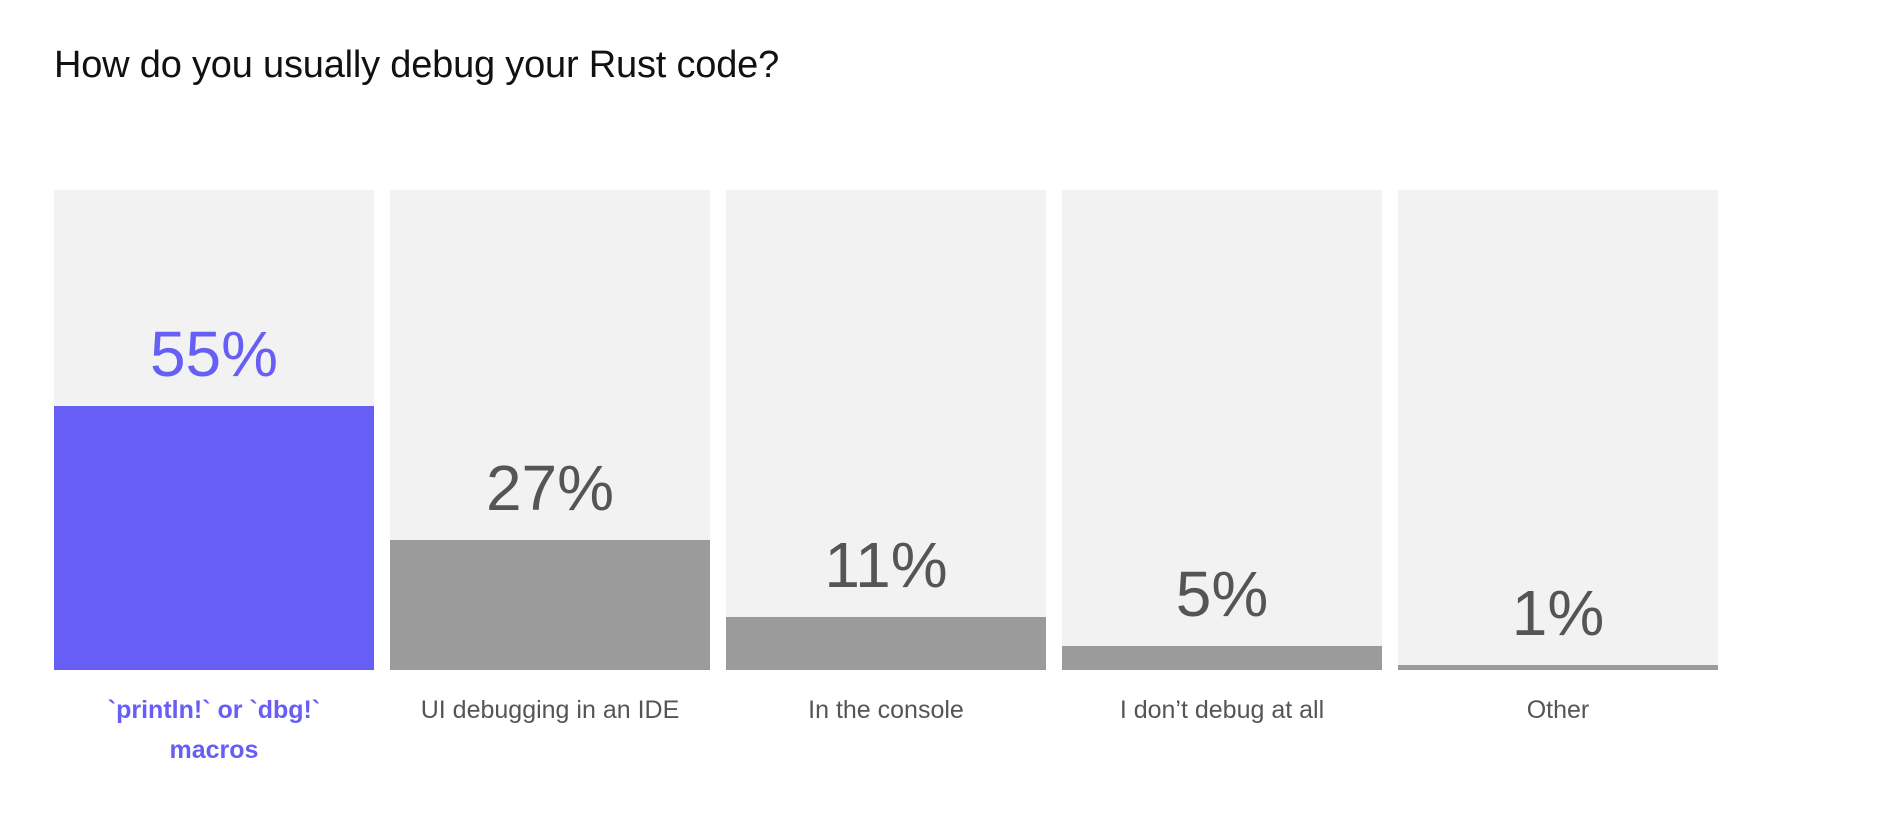 This screenshot has width=1898, height=816. What do you see at coordinates (550, 488) in the screenshot?
I see `bar-value-label: 27%` at bounding box center [550, 488].